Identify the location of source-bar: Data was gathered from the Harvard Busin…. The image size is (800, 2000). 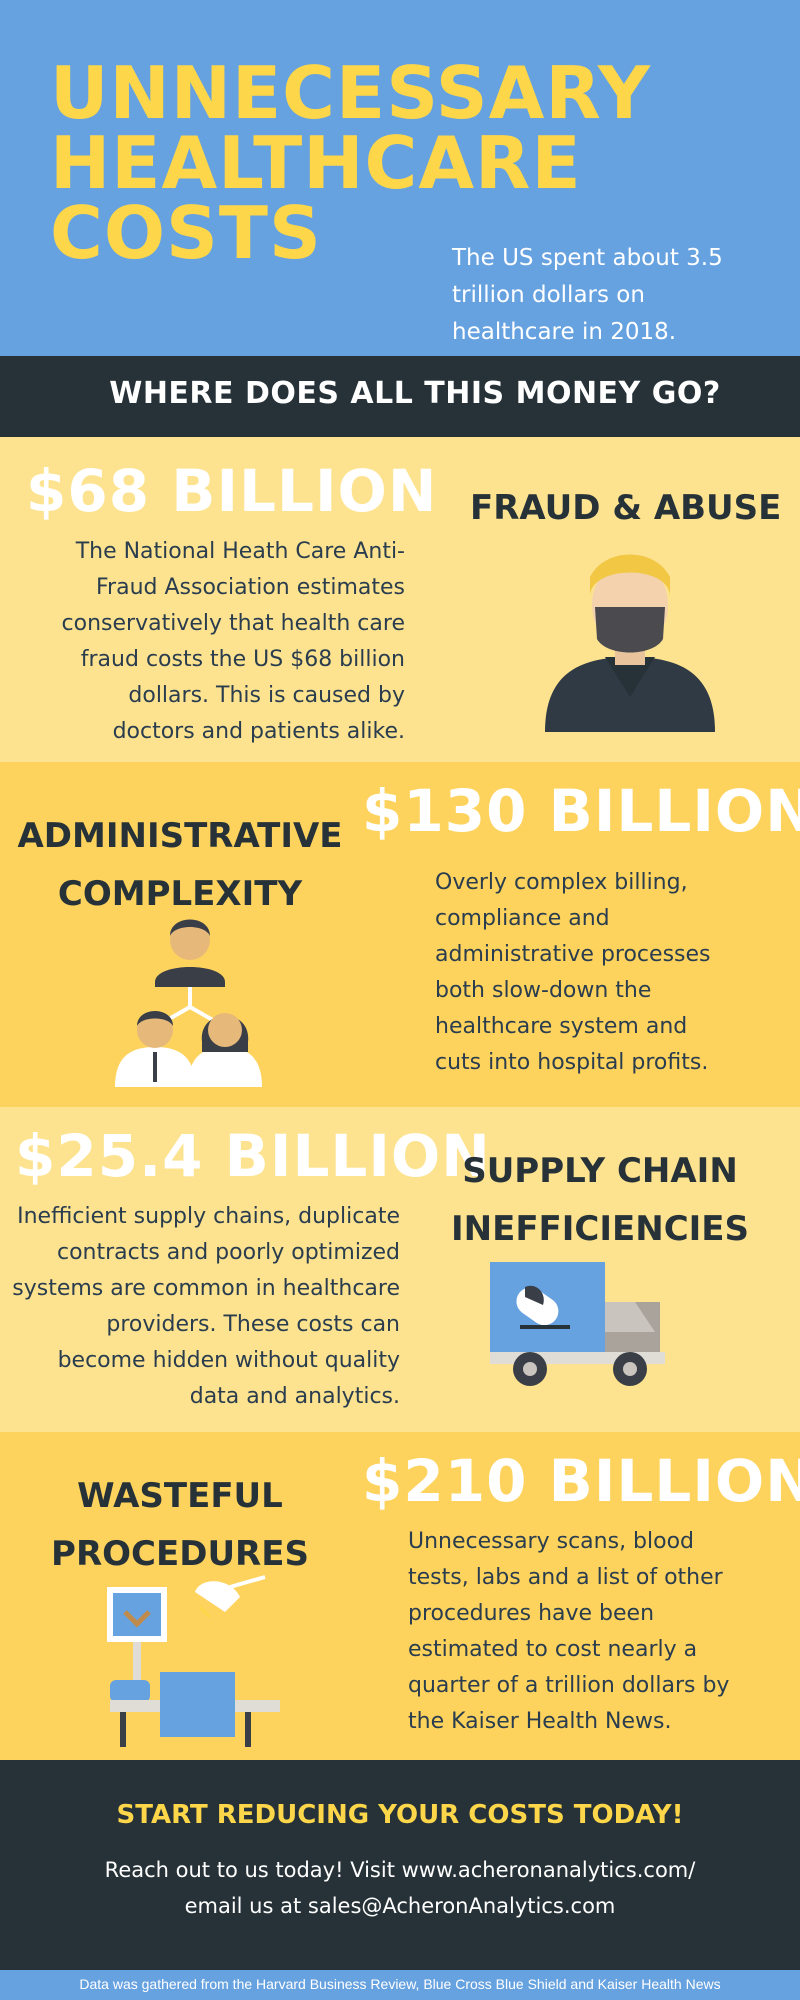
(400, 1985).